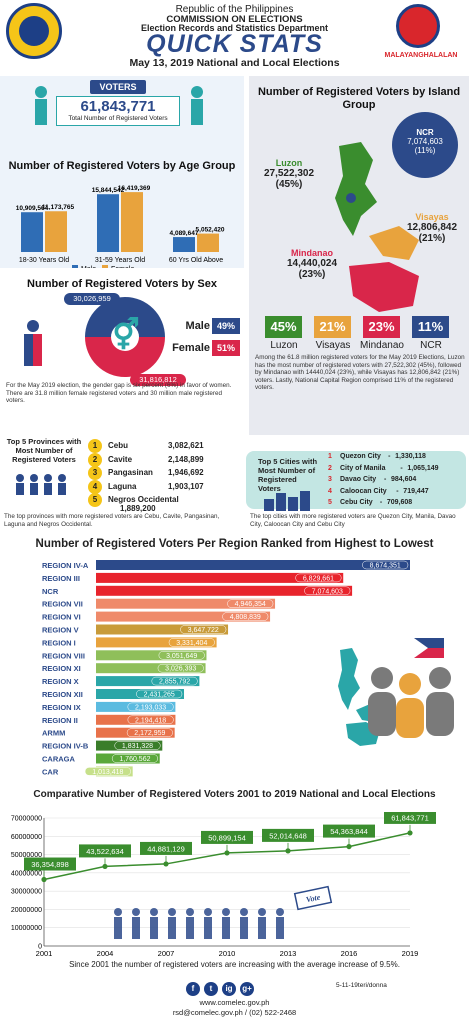  I want to click on city-value: 1,065,149, so click(423, 468).